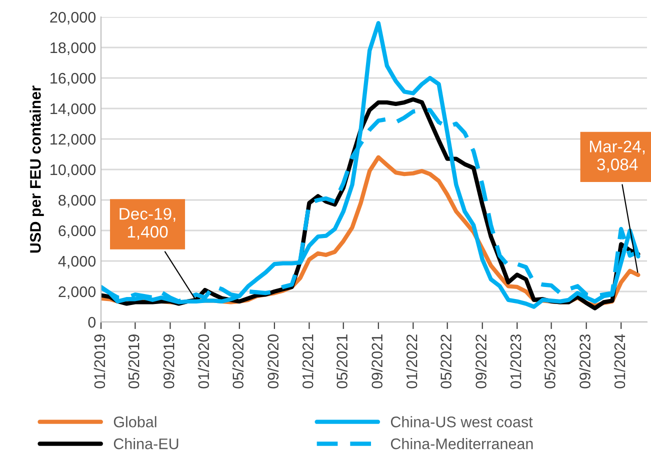 The width and height of the screenshot is (651, 466). Describe the element at coordinates (37, 169) in the screenshot. I see `y-axis-title: USD per FEU container` at that location.